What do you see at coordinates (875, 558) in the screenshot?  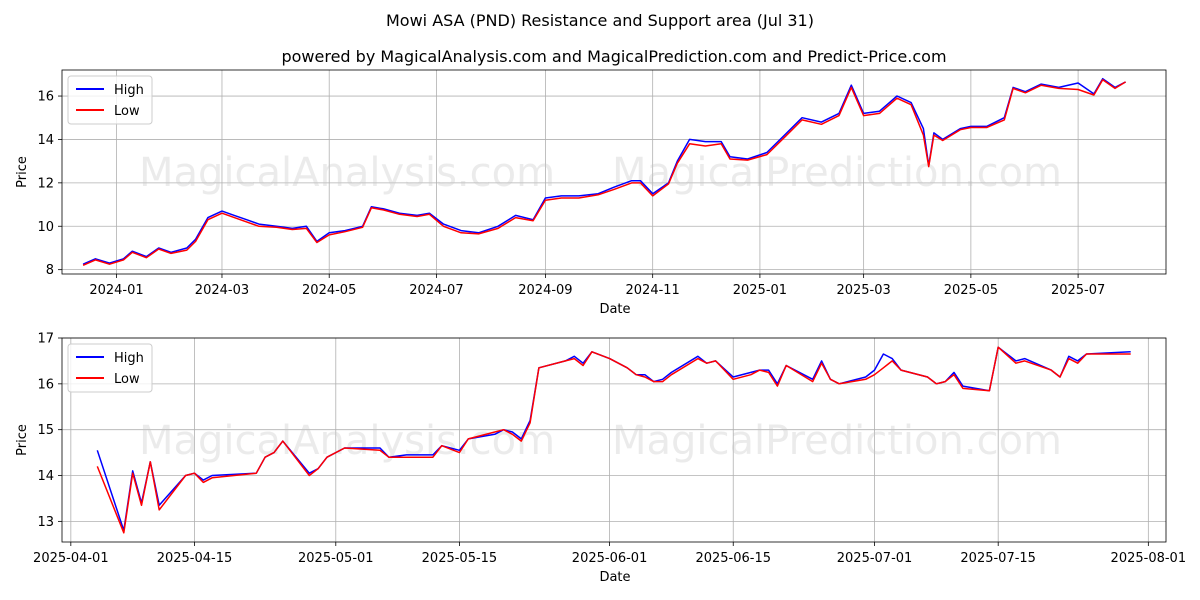 I see `x-tick-label: 2025-07-01` at bounding box center [875, 558].